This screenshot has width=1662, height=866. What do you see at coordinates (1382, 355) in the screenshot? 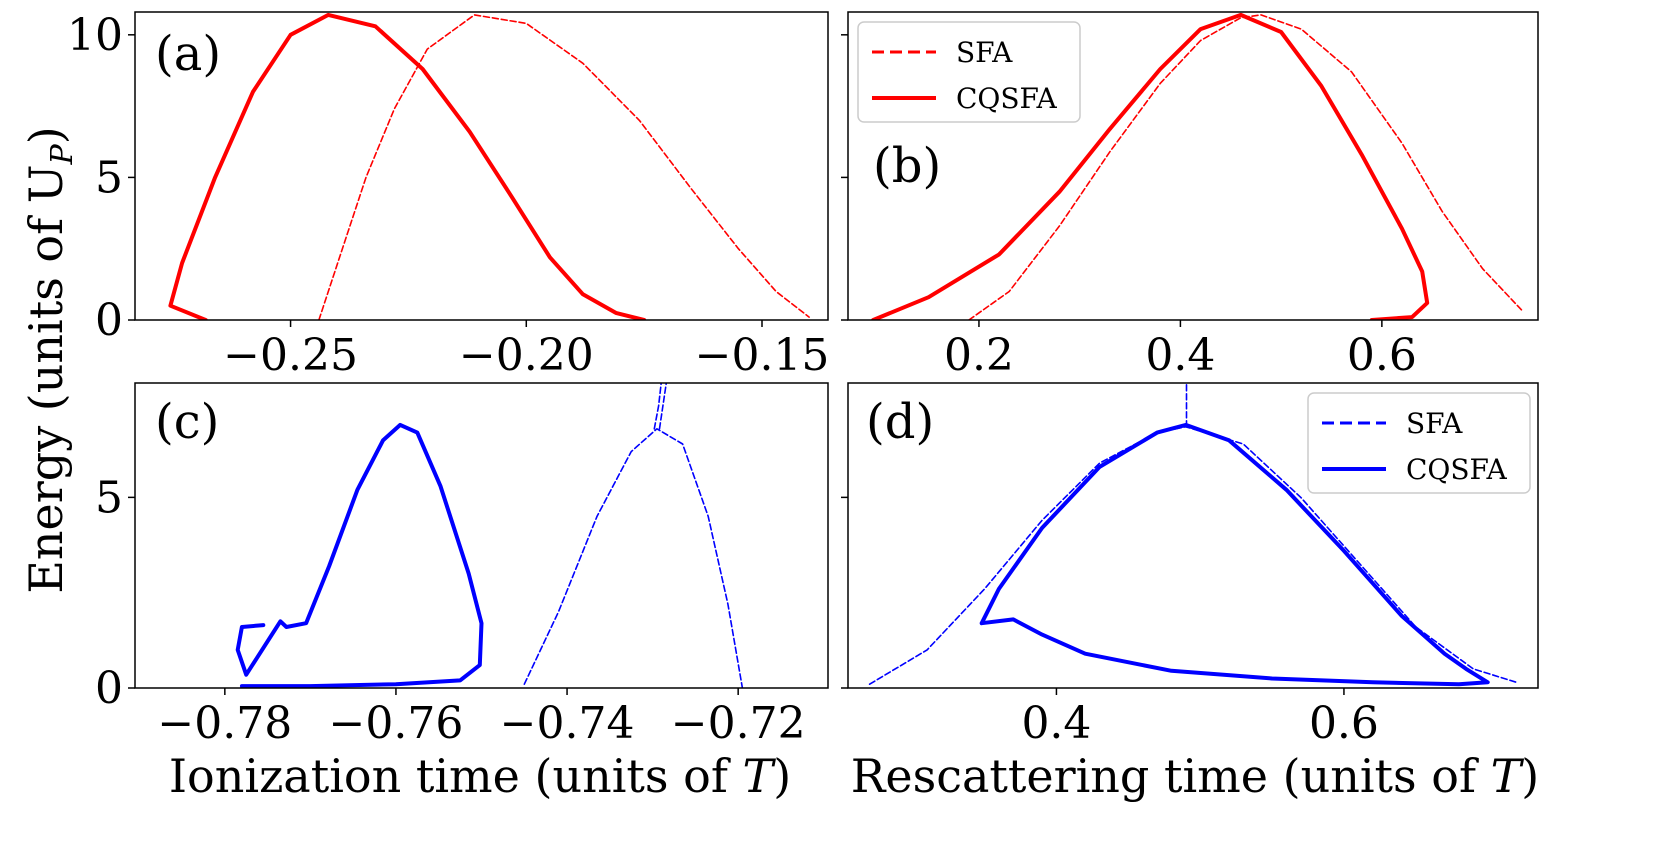
I see `x-tick-label-b-2: 0.6` at bounding box center [1382, 355].